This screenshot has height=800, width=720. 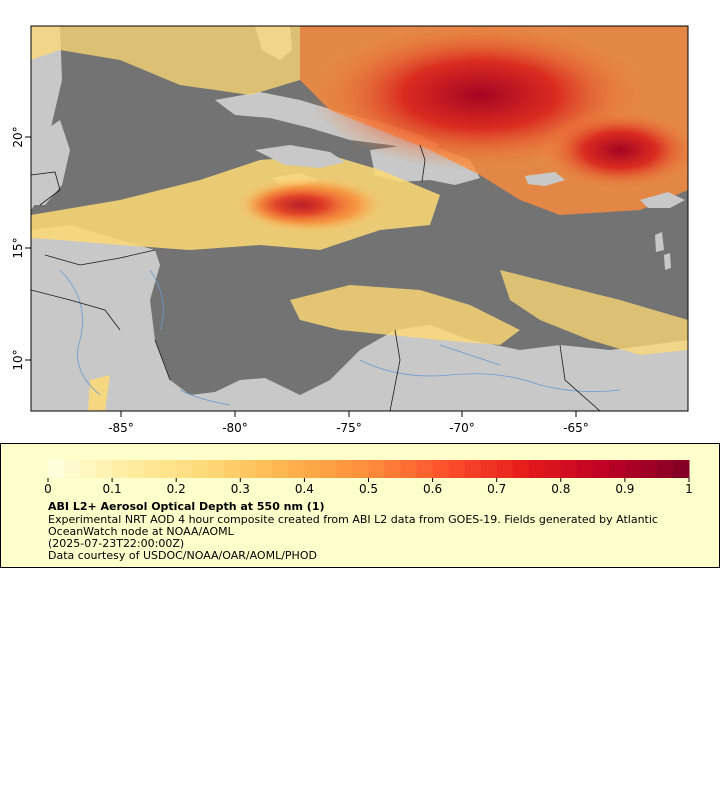 What do you see at coordinates (28, 248) in the screenshot?
I see `y-axis` at bounding box center [28, 248].